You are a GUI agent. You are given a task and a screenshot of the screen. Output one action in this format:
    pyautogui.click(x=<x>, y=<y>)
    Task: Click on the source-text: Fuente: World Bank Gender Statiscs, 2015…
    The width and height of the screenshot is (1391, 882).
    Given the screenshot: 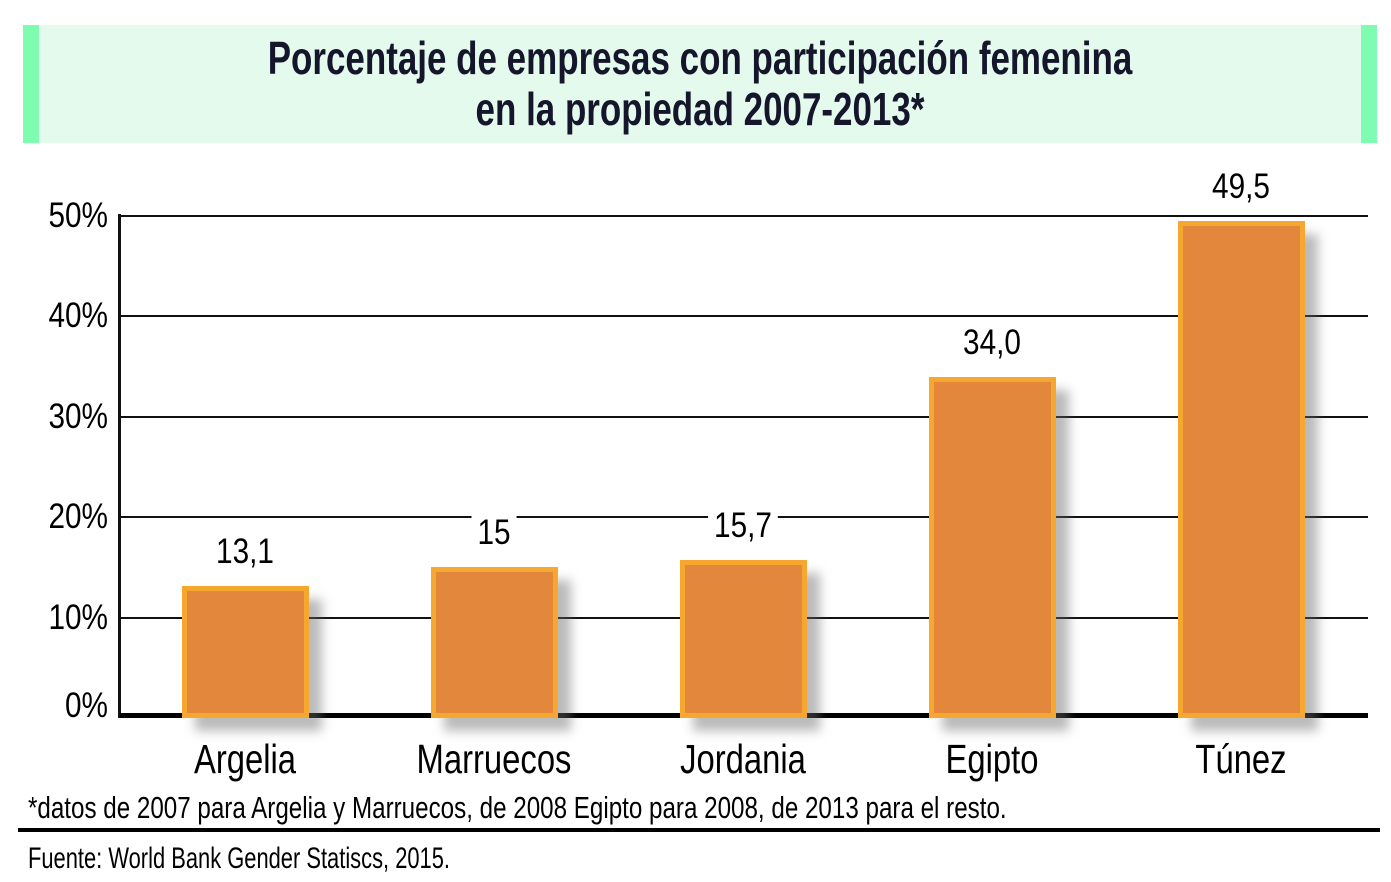 What is the action you would take?
    pyautogui.click(x=239, y=858)
    